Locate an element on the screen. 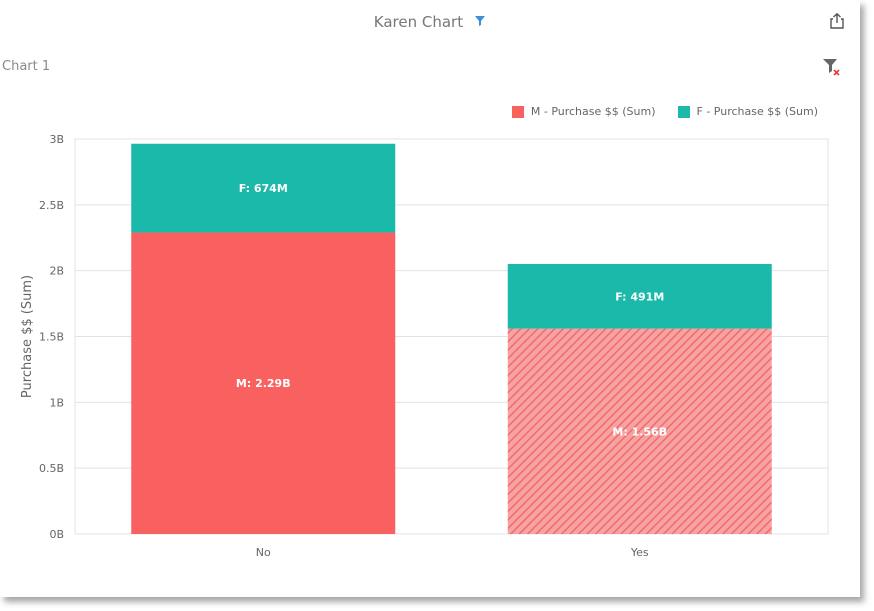  legend-item-female: F - Purchase $$ (Sum) is located at coordinates (747, 111).